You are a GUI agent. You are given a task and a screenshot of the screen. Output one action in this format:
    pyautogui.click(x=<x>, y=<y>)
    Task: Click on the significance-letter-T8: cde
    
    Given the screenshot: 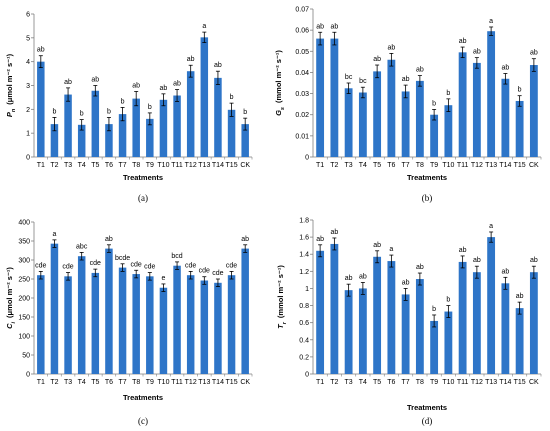 What is the action you would take?
    pyautogui.click(x=136, y=264)
    